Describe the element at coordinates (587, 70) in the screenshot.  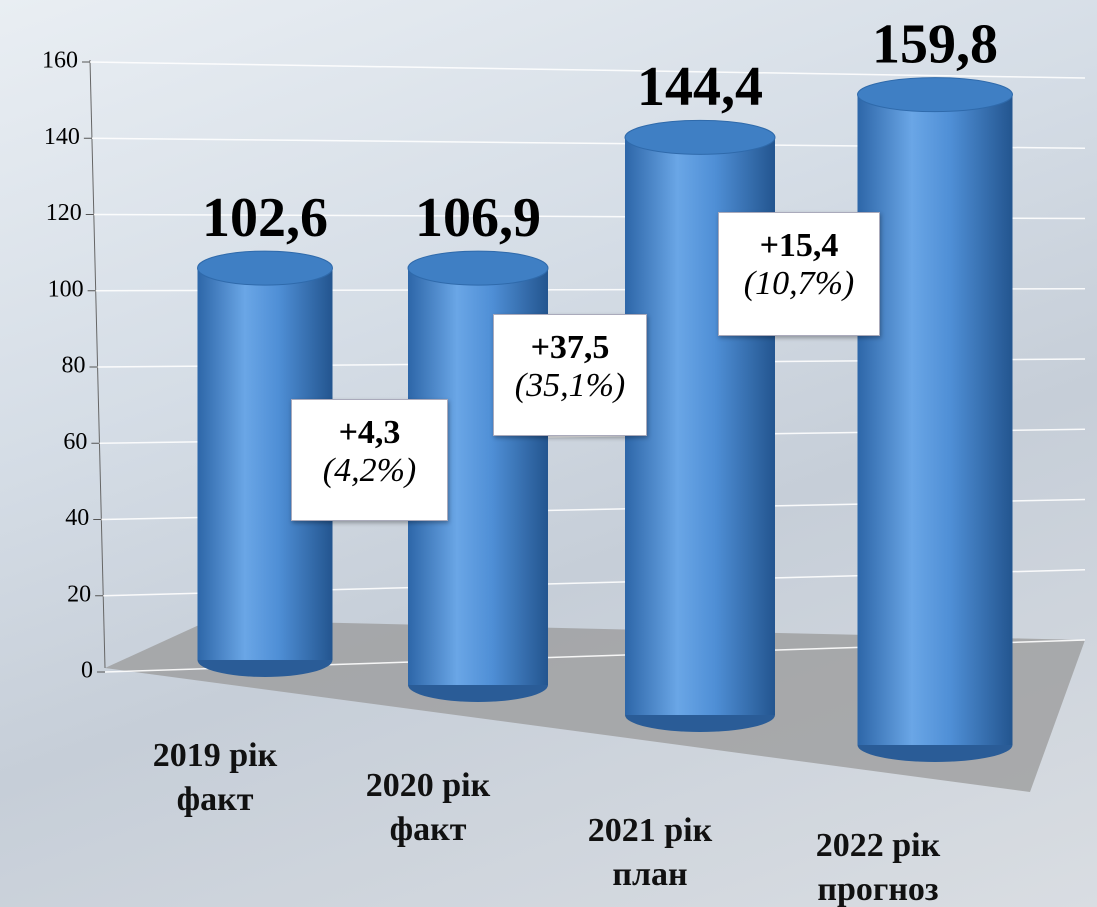
I see `grid-line` at that location.